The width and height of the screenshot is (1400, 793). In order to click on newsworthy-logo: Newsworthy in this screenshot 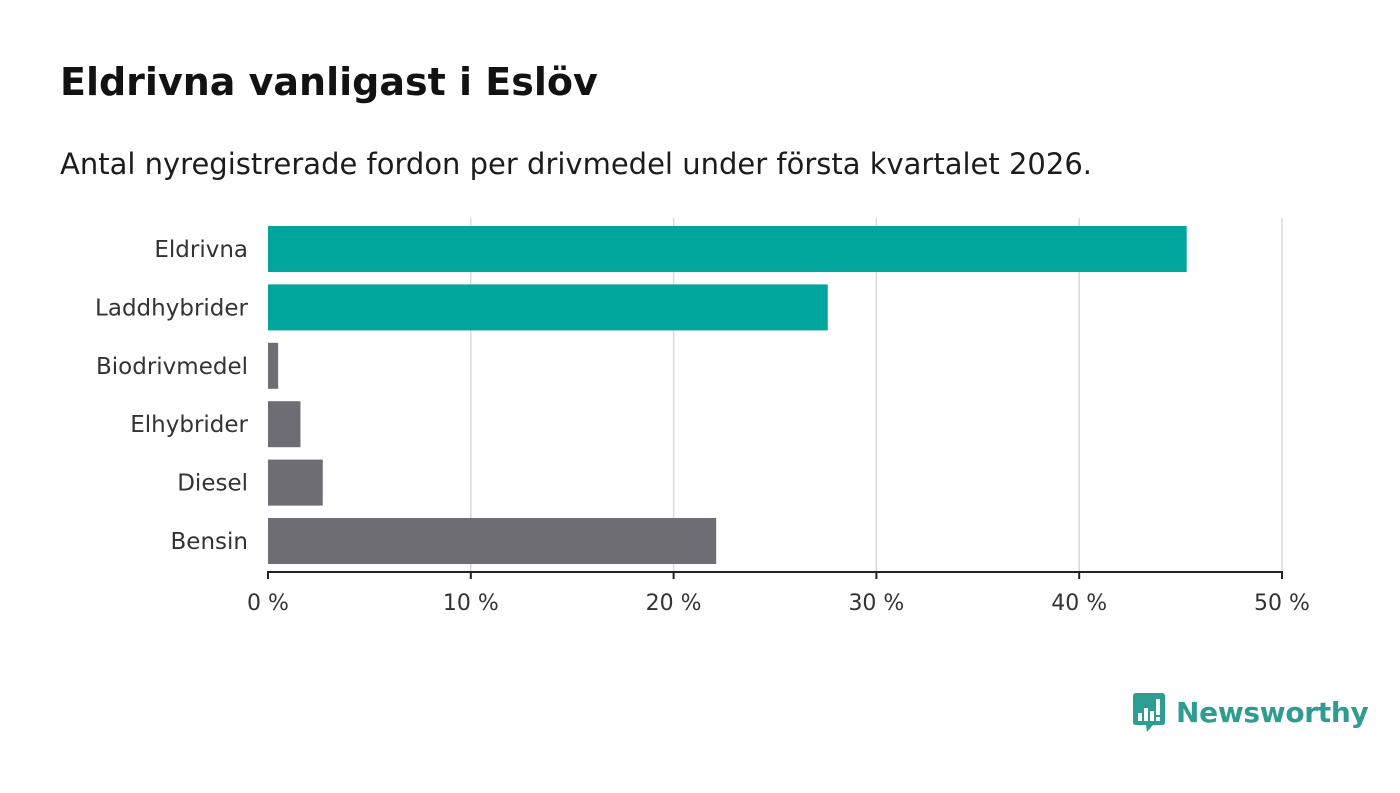, I will do `click(1250, 712)`.